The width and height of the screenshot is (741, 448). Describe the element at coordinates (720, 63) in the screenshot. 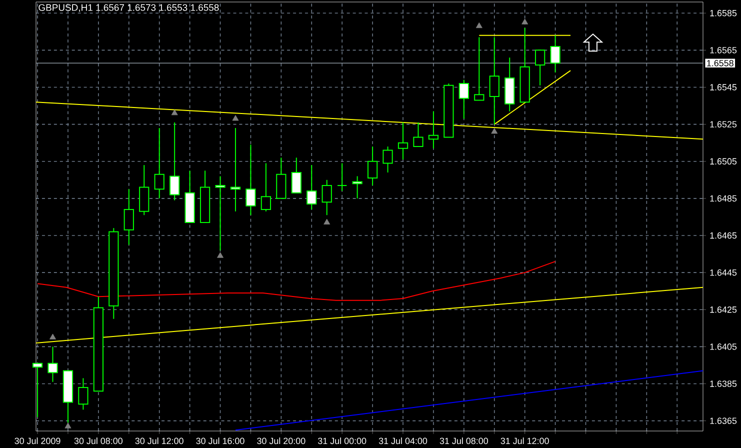

I see `ref-line-label: 1.6558` at that location.